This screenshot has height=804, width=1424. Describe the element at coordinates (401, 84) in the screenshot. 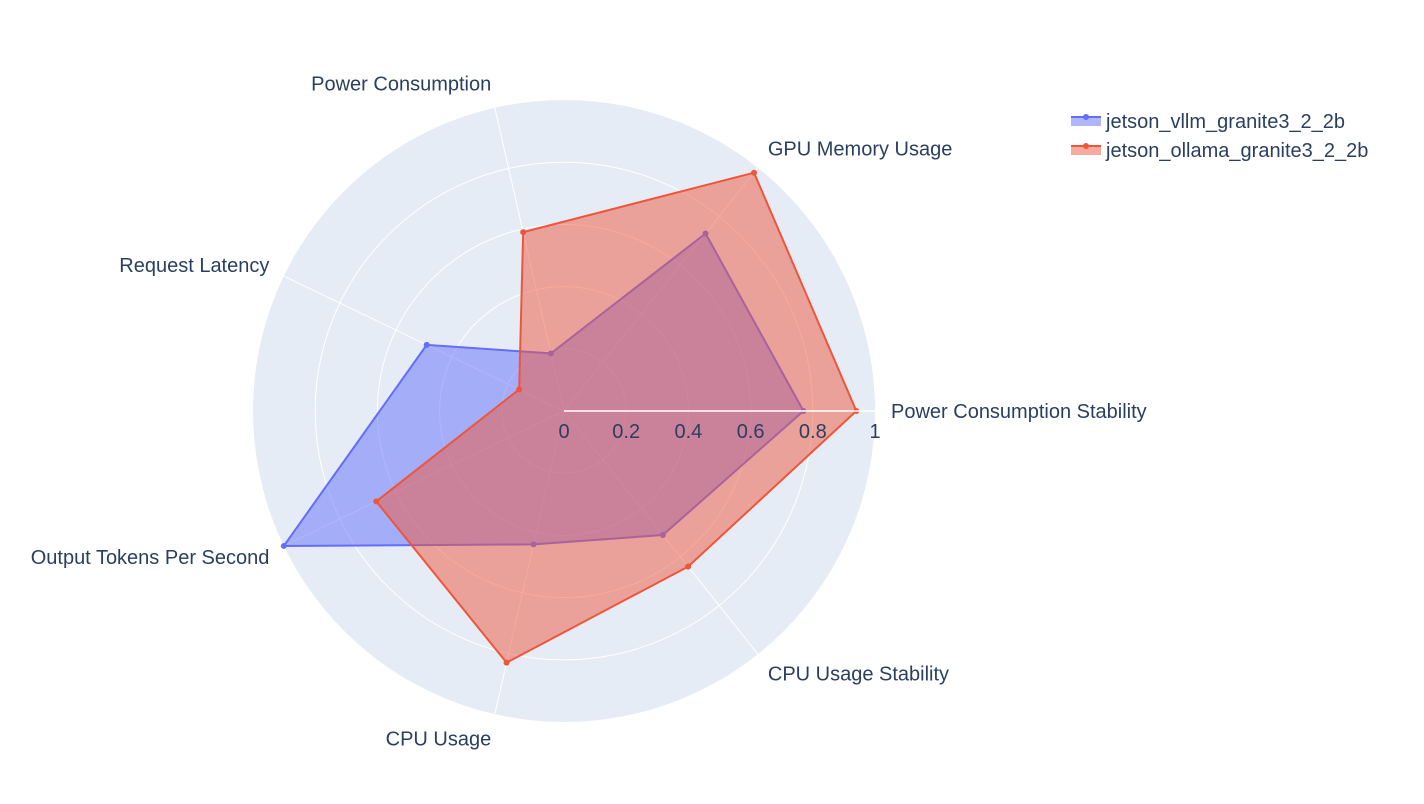

I see `axis-label: Power Consumption` at that location.